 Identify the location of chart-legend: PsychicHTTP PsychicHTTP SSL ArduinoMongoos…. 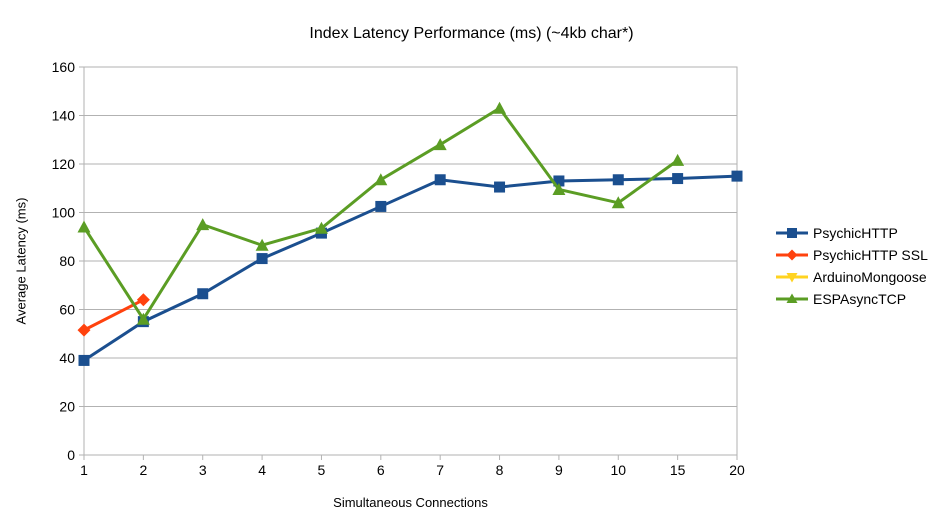
(852, 266).